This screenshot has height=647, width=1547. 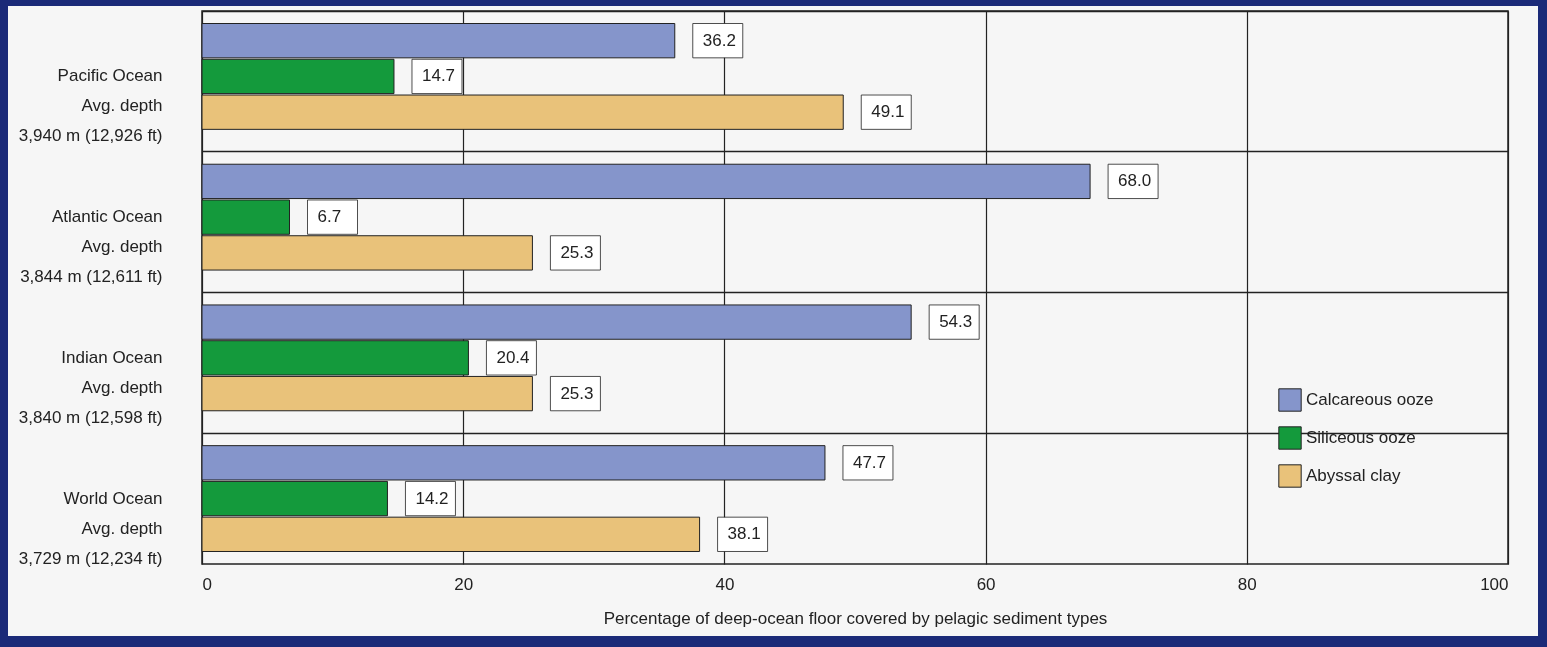 What do you see at coordinates (986, 584) in the screenshot?
I see `x-tick-label: 60` at bounding box center [986, 584].